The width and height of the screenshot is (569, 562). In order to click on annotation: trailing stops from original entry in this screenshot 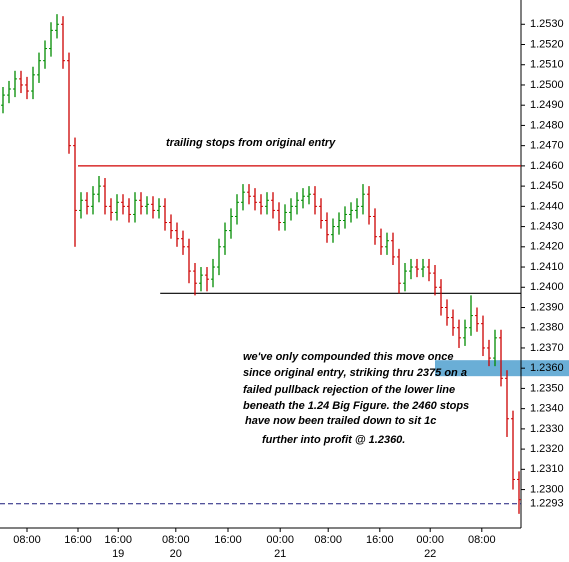, I will do `click(251, 143)`.